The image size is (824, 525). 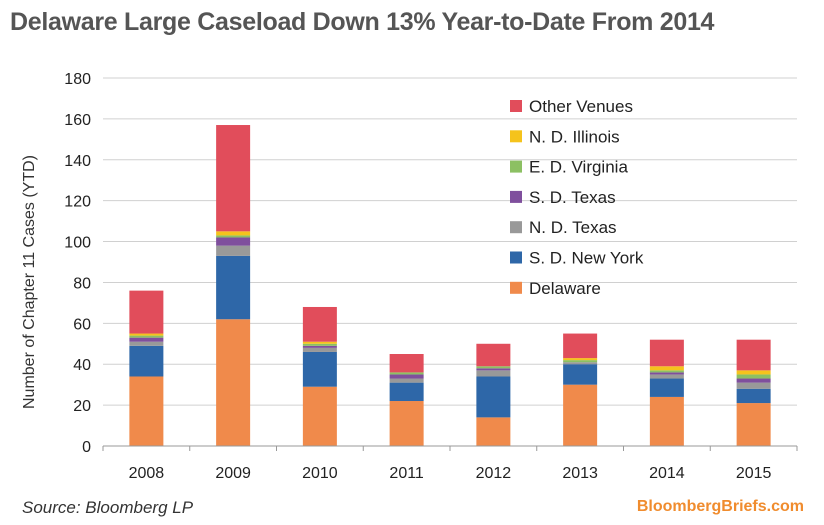 I want to click on bar-n-d-illinois-2008, so click(x=146, y=334).